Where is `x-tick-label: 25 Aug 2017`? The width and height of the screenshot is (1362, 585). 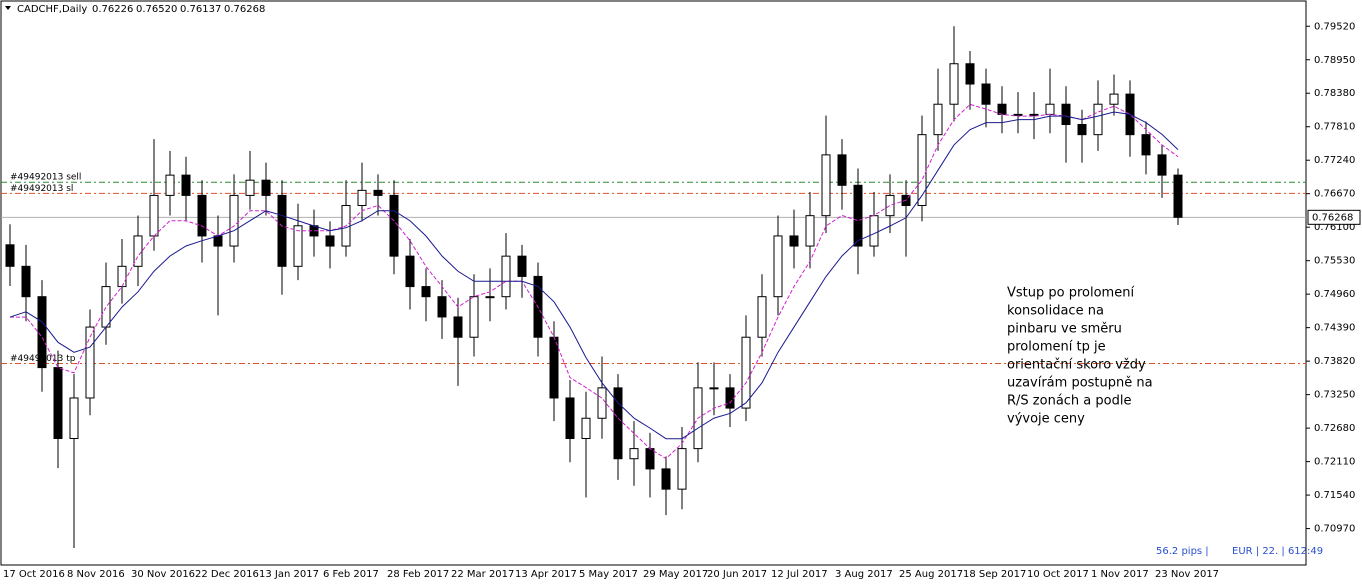 x-tick-label: 25 Aug 2017 is located at coordinates (931, 574).